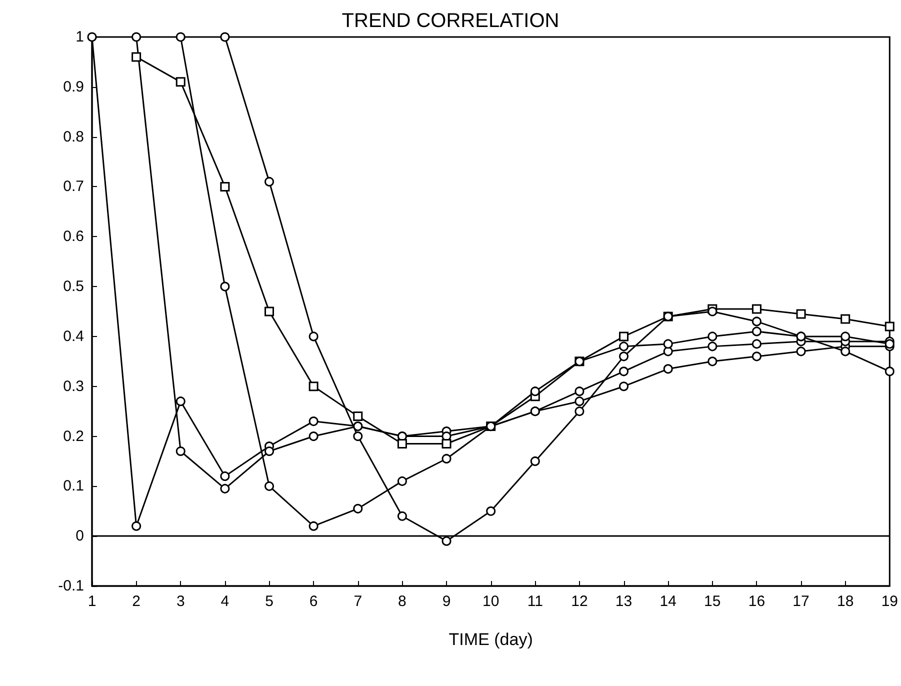 The width and height of the screenshot is (901, 686). I want to click on x-tick-label: 10, so click(491, 601).